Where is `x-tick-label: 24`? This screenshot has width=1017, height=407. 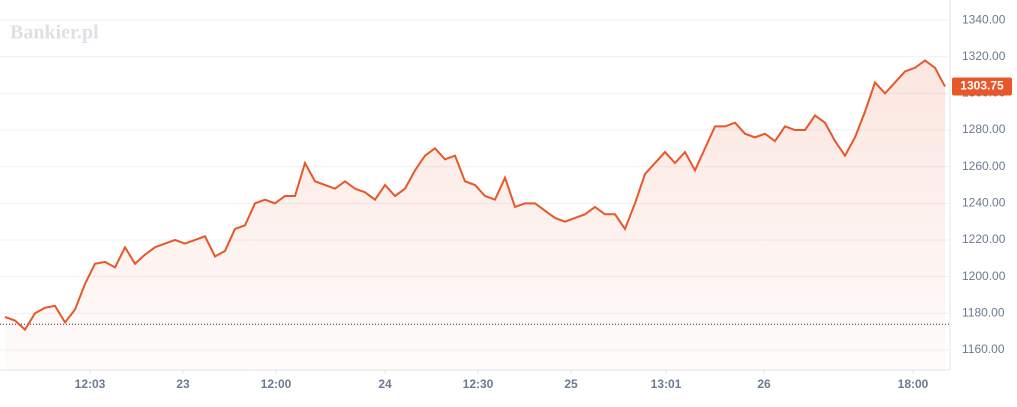 x-tick-label: 24 is located at coordinates (385, 384).